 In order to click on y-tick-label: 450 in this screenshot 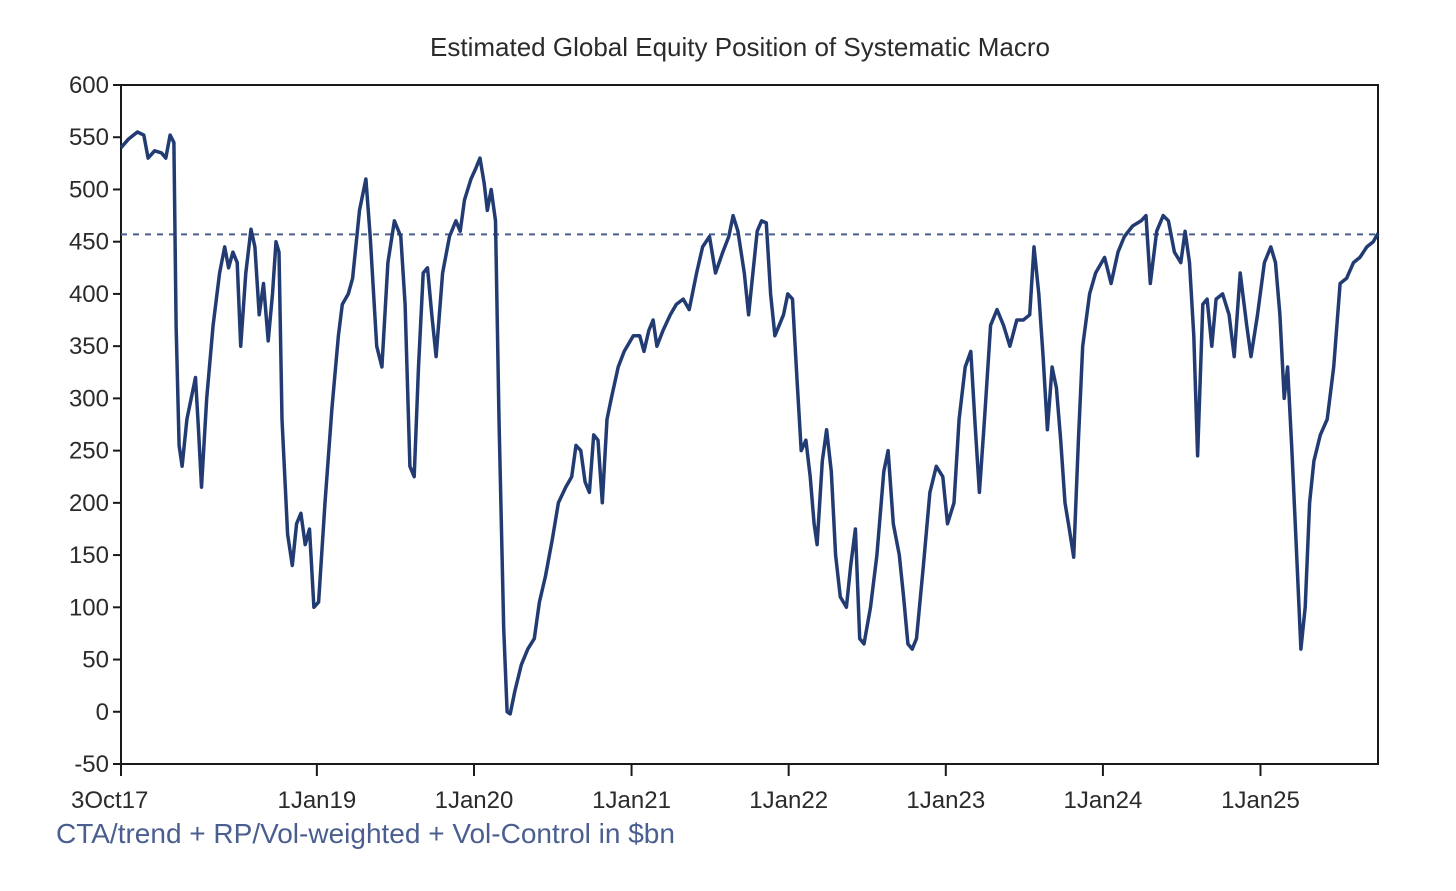, I will do `click(89, 242)`.